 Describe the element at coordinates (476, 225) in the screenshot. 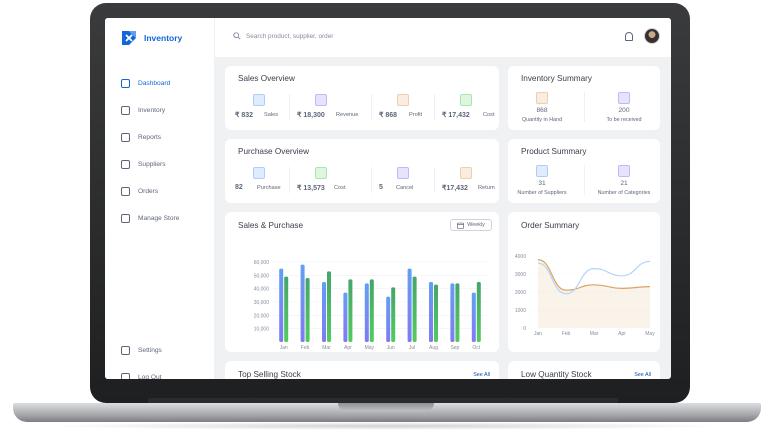

I see `period-label: Weekly` at that location.